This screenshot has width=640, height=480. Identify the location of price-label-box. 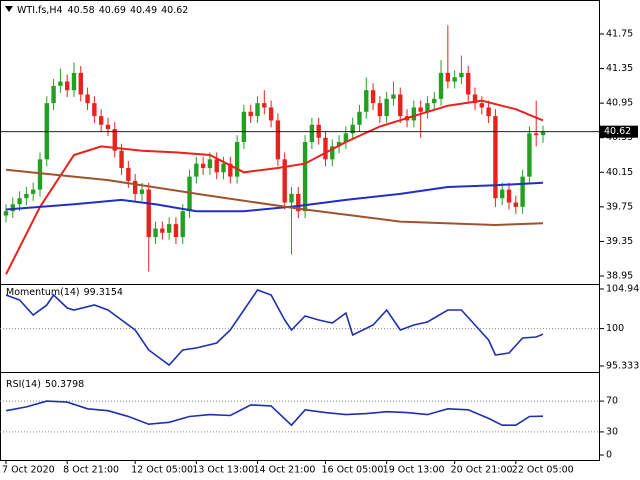
(619, 131).